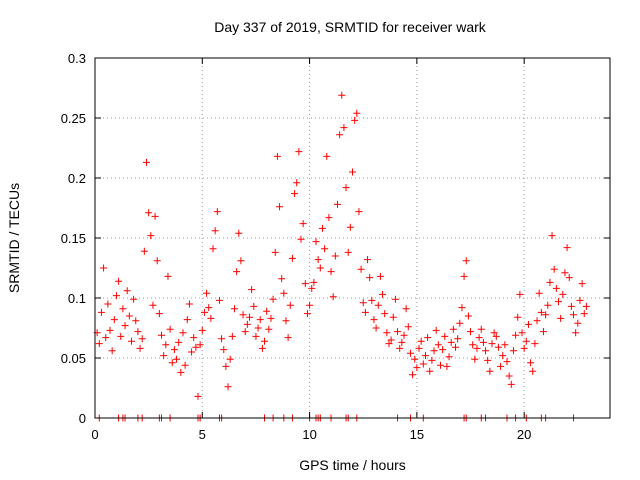 This screenshot has width=640, height=480. Describe the element at coordinates (14, 238) in the screenshot. I see `y-axis-label: SRMTID / TECUs` at that location.